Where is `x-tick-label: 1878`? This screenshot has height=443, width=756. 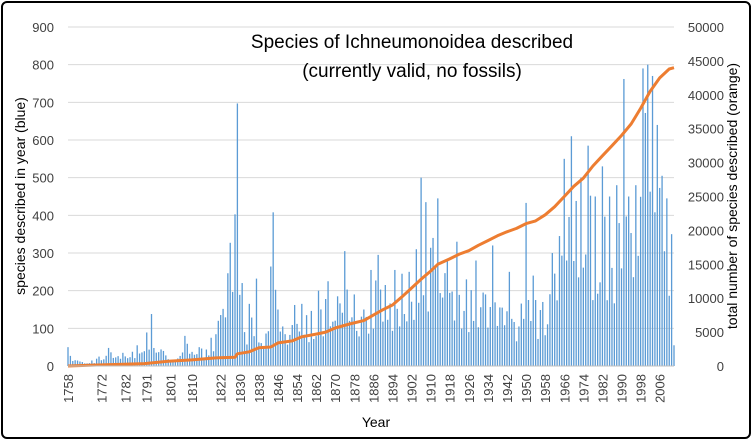
x-tick-label: 1878 is located at coordinates (354, 388).